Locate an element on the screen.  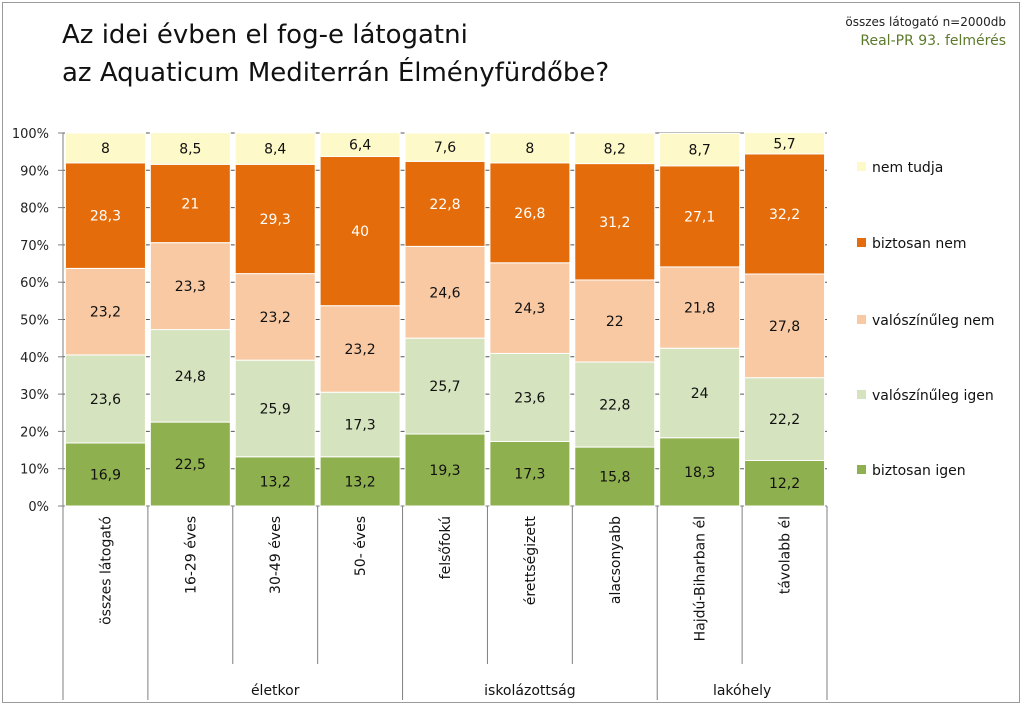
data-label: 40 is located at coordinates (360, 232).